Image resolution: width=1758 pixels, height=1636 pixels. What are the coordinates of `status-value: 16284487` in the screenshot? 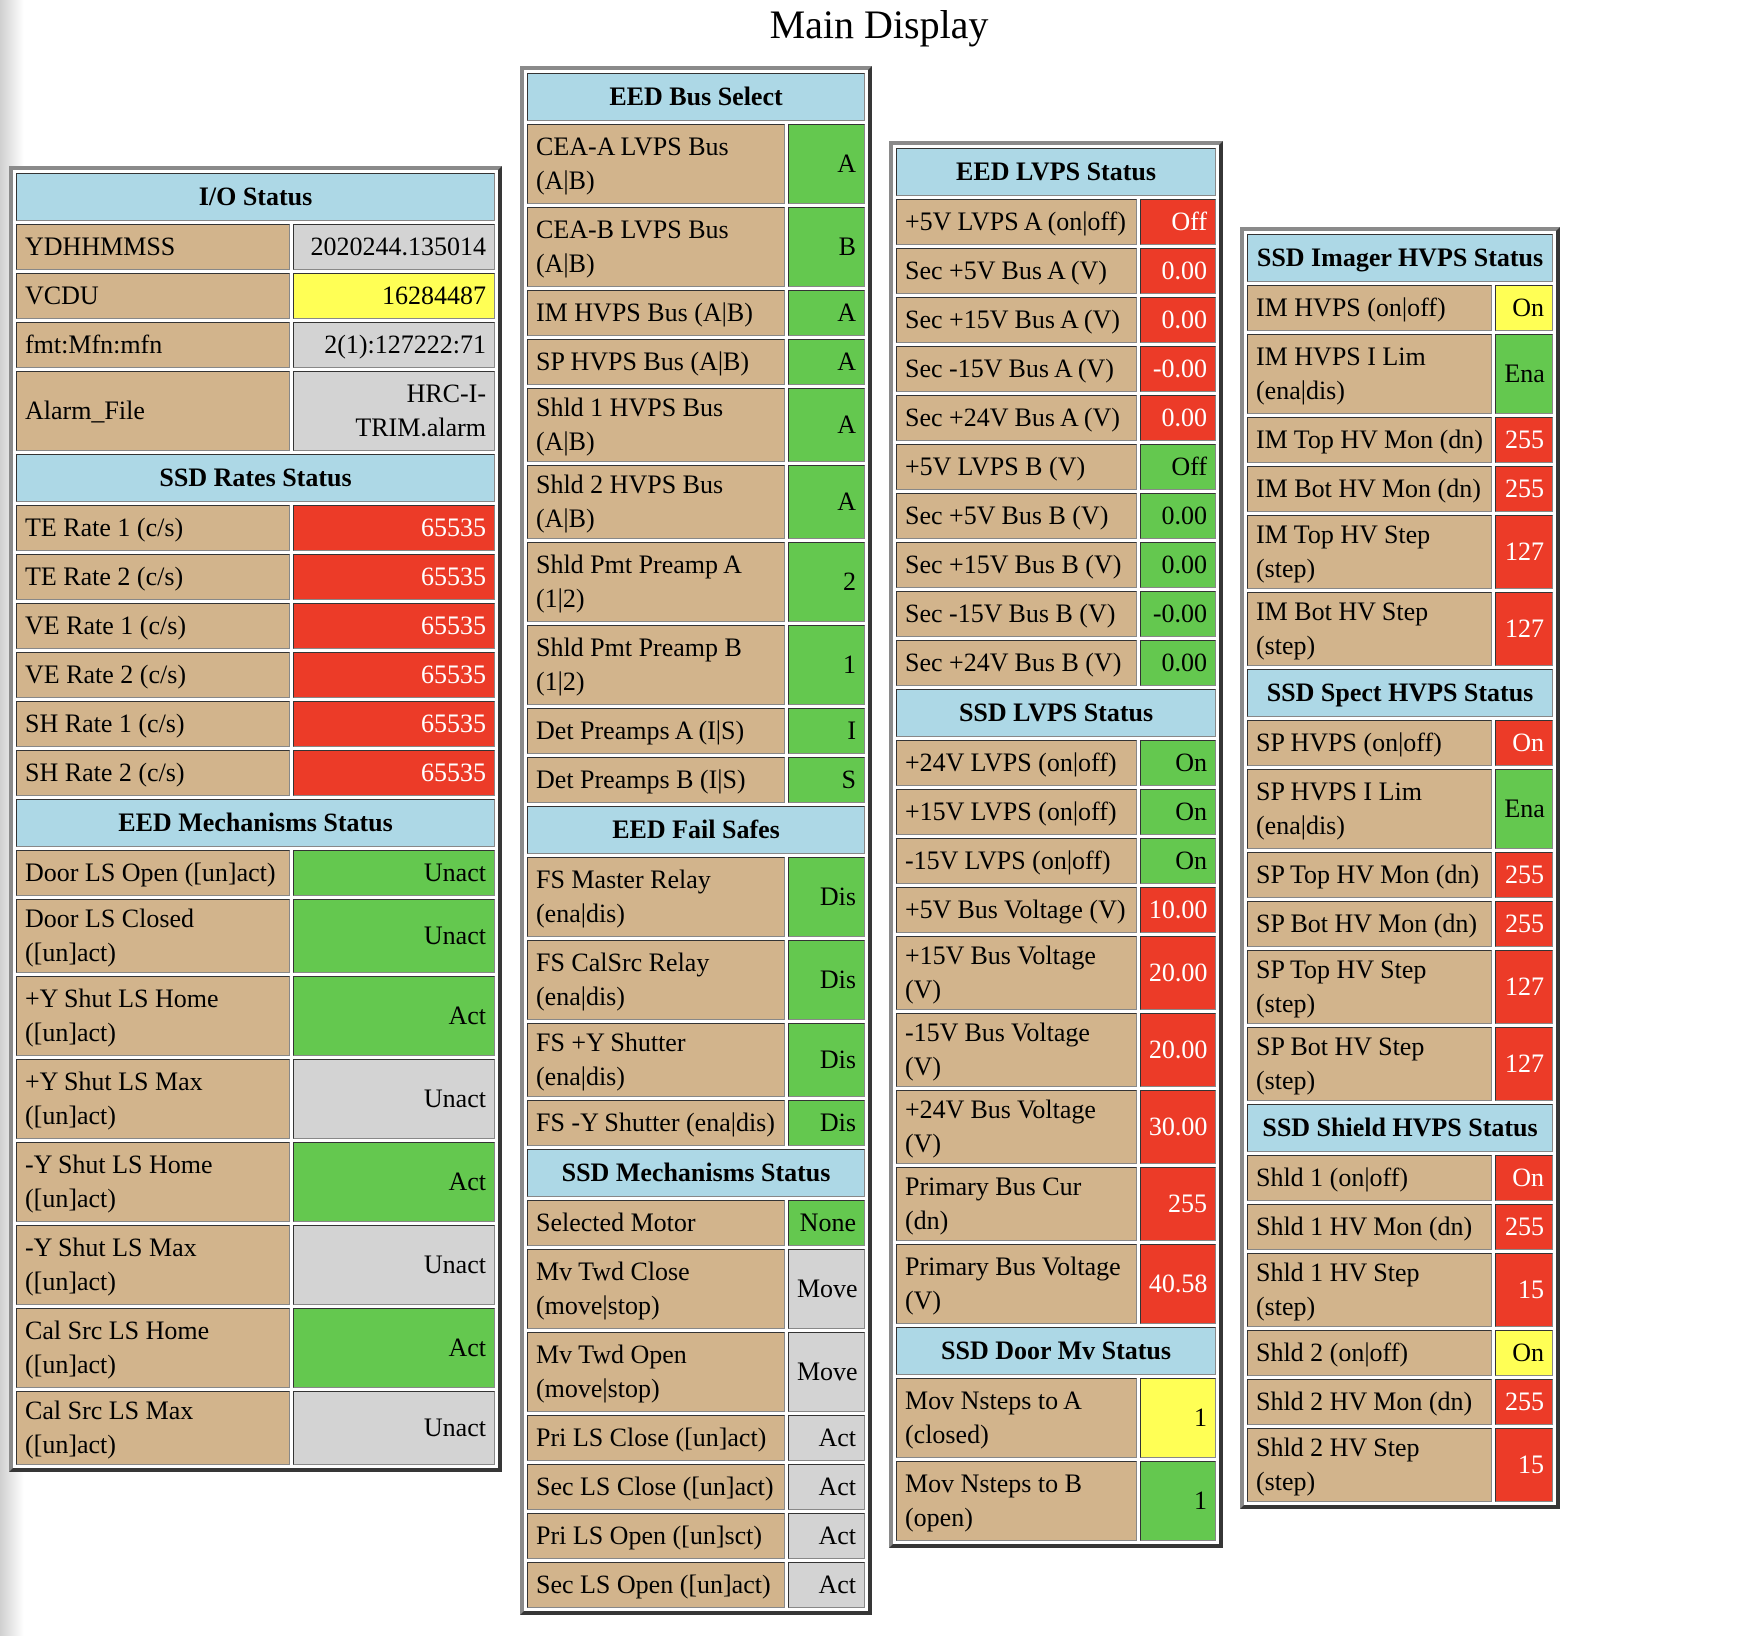 It's located at (393, 296).